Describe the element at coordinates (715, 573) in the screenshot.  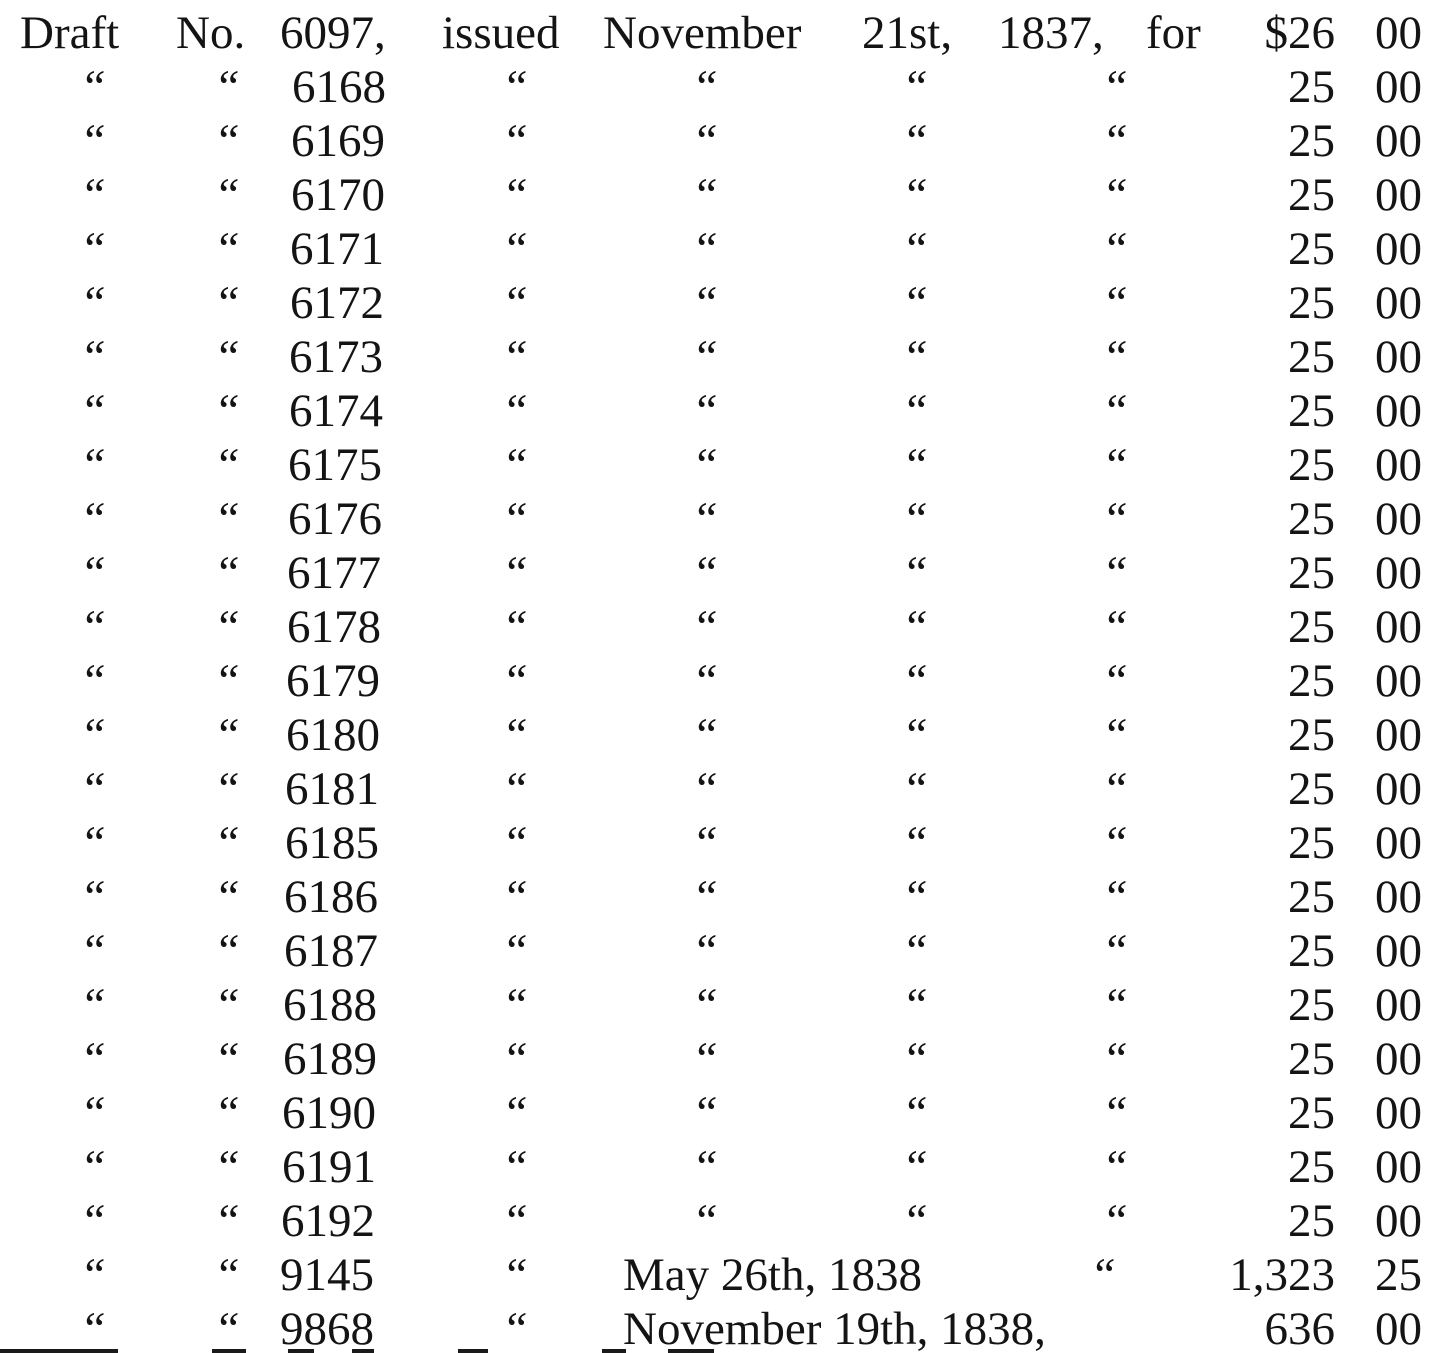
I see `ledger-row: “ “ 6177 “ “ “ “ 25 00` at that location.